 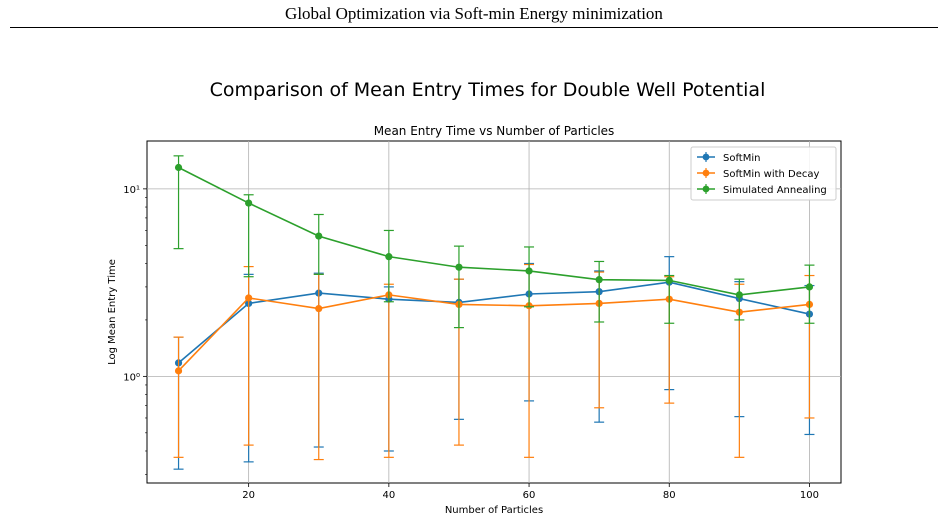 I want to click on y-axis-label: Log Mean Entry Time, so click(x=112, y=312).